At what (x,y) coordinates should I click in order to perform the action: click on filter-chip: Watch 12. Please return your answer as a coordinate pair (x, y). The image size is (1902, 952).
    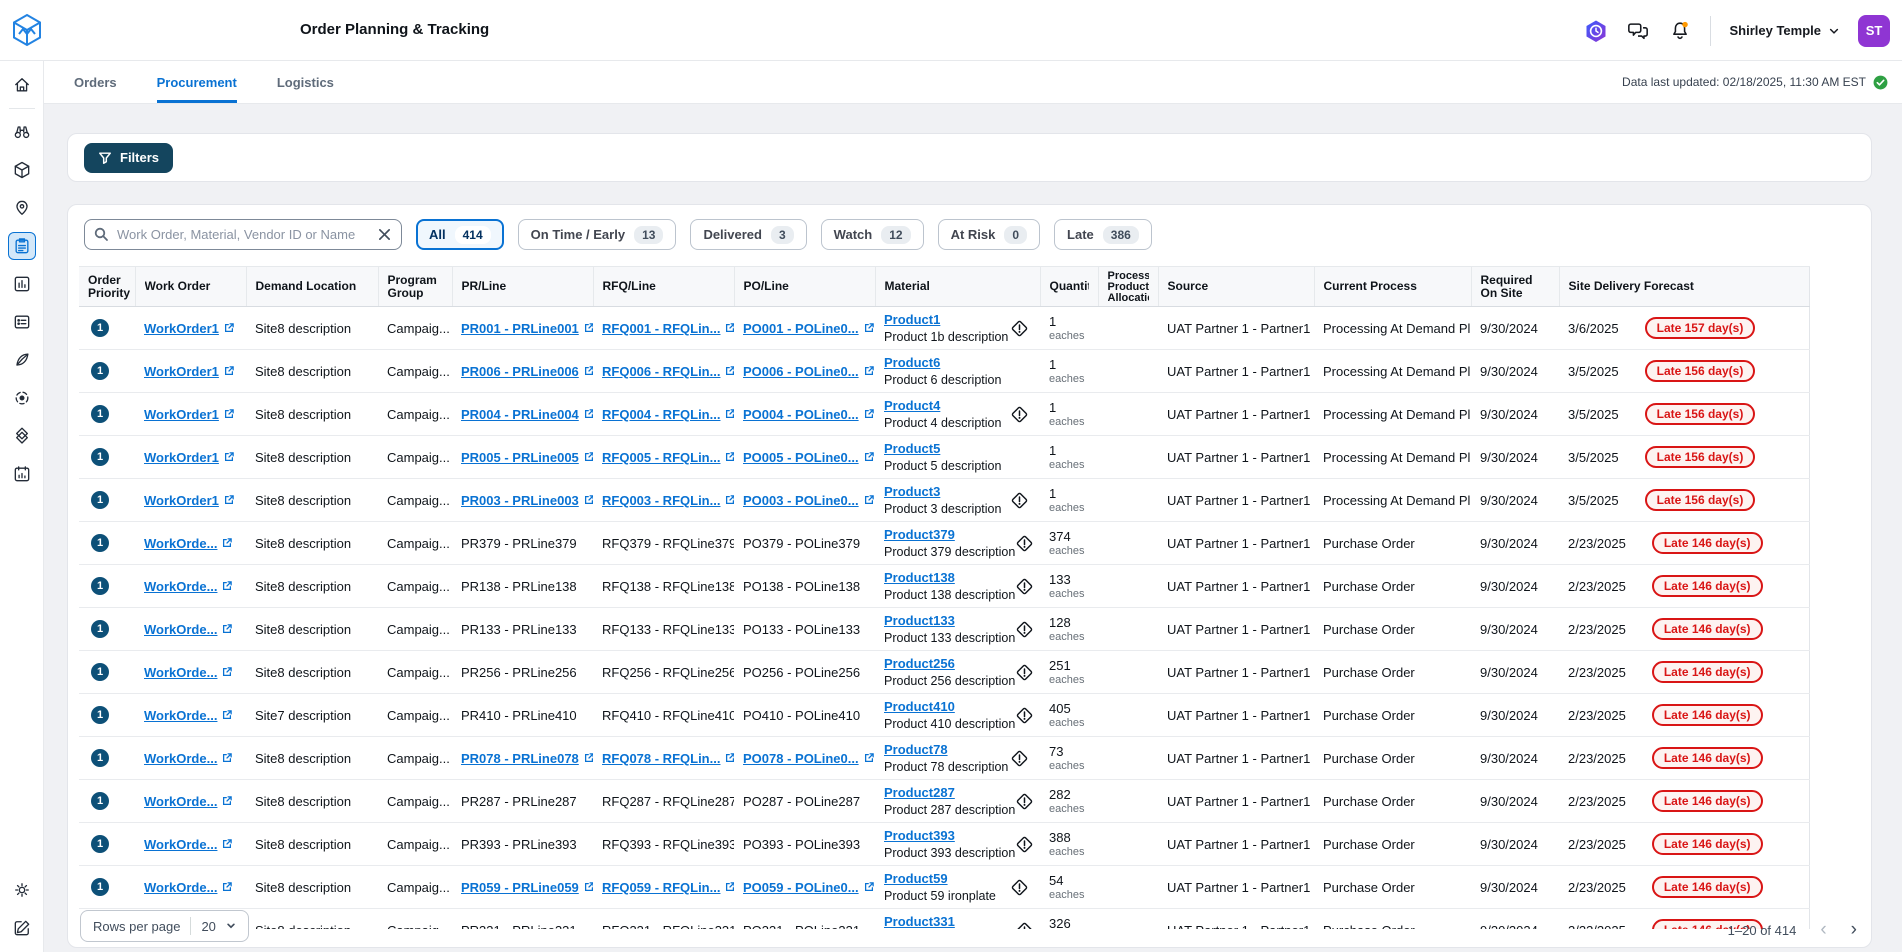
    Looking at the image, I should click on (872, 234).